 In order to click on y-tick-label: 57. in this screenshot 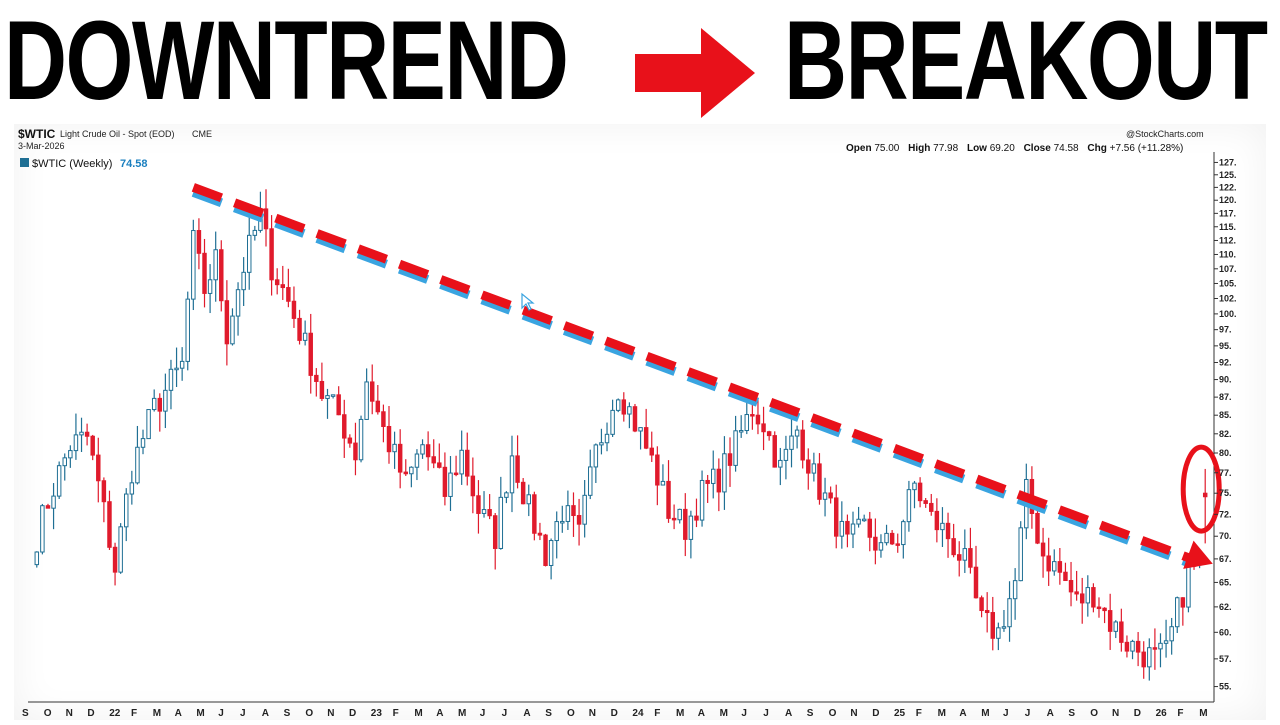, I will do `click(1225, 659)`.